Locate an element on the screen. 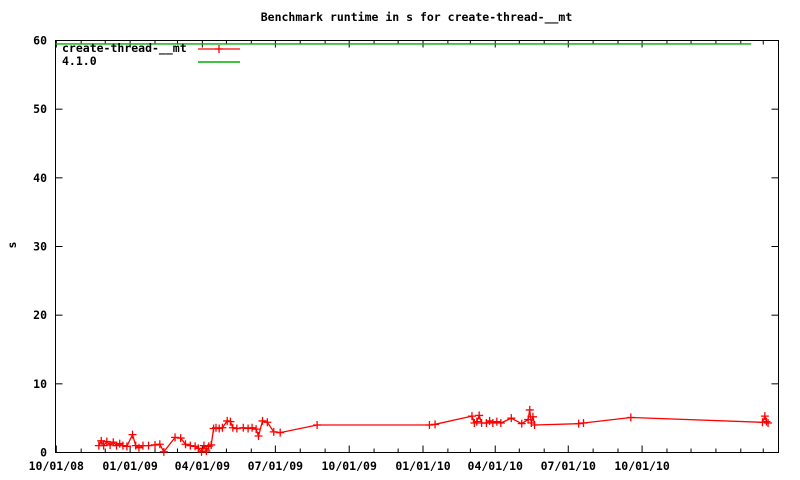  svg-text: 01/01/10 is located at coordinates (422, 466).